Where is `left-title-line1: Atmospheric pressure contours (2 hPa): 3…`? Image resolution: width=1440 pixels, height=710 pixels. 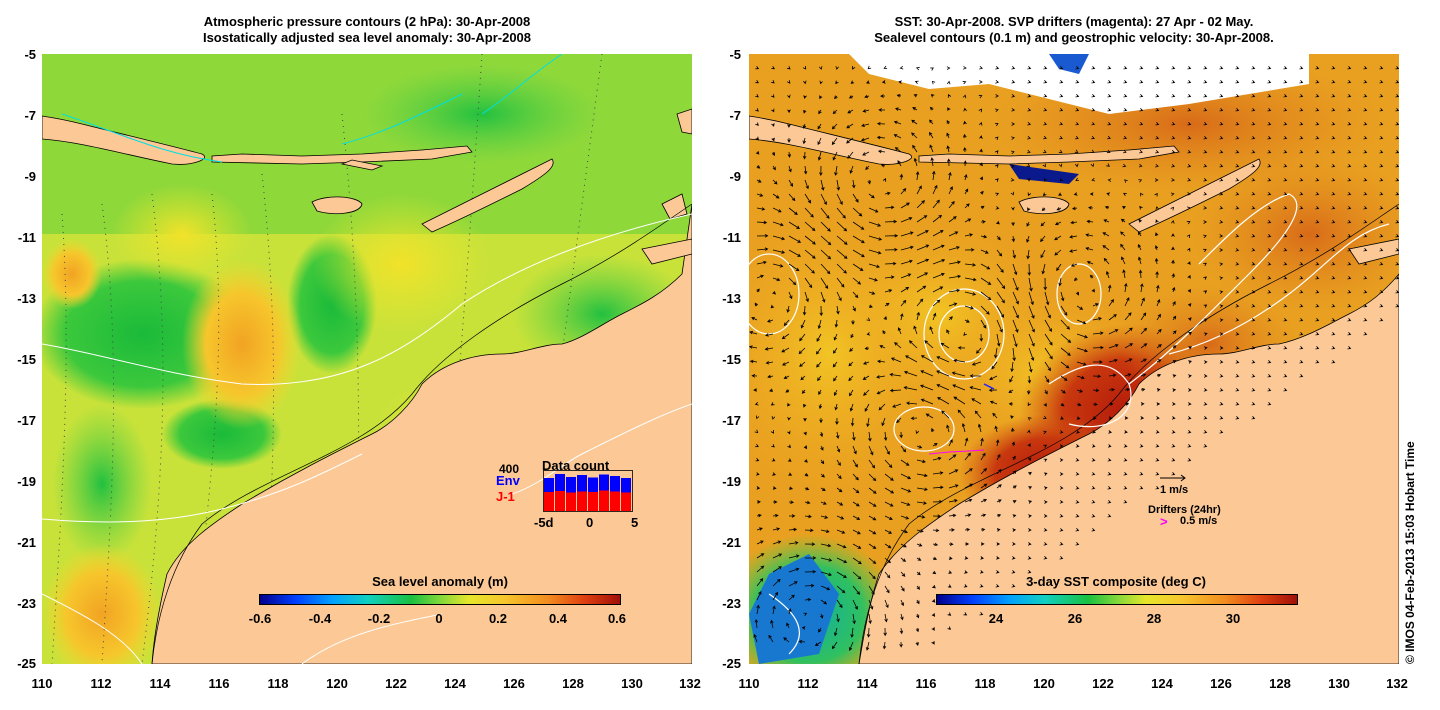 left-title-line1: Atmospheric pressure contours (2 hPa): 3… is located at coordinates (367, 21).